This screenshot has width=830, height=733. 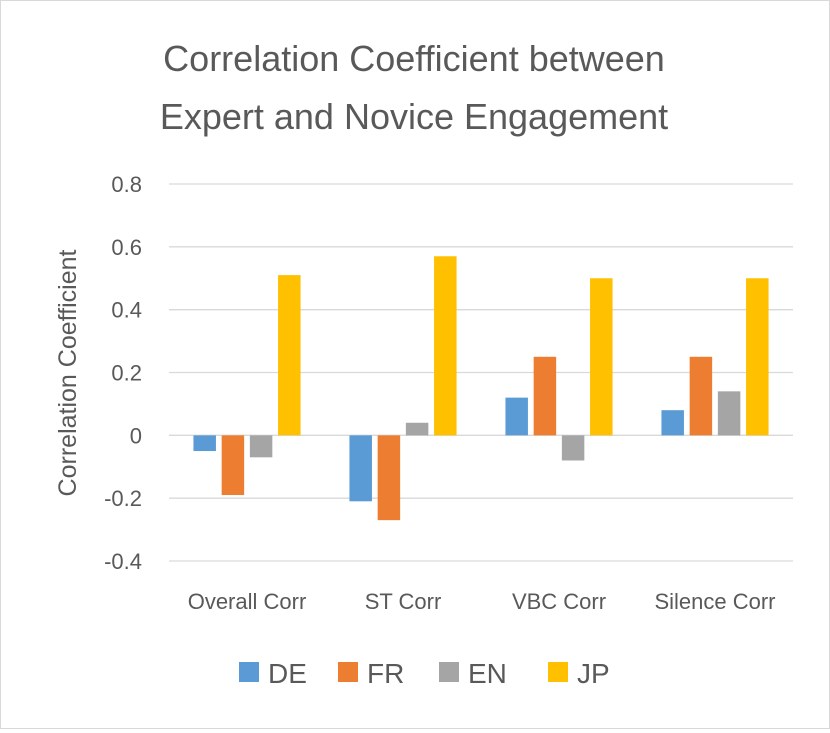 I want to click on y-tick-label: 0, so click(x=136, y=435).